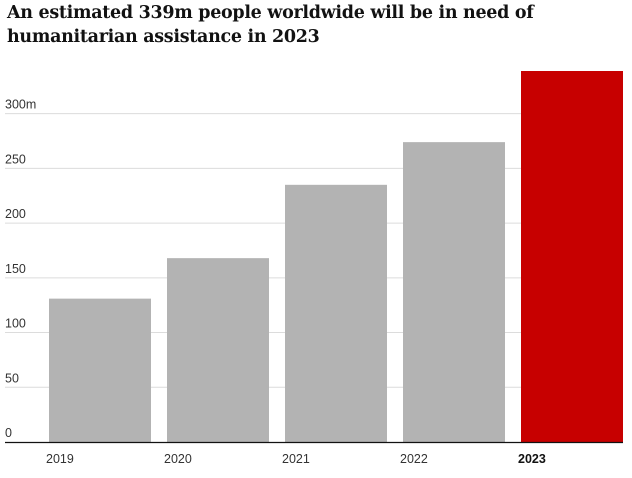 This screenshot has width=632, height=478. I want to click on x-tick-label: 2020, so click(178, 459).